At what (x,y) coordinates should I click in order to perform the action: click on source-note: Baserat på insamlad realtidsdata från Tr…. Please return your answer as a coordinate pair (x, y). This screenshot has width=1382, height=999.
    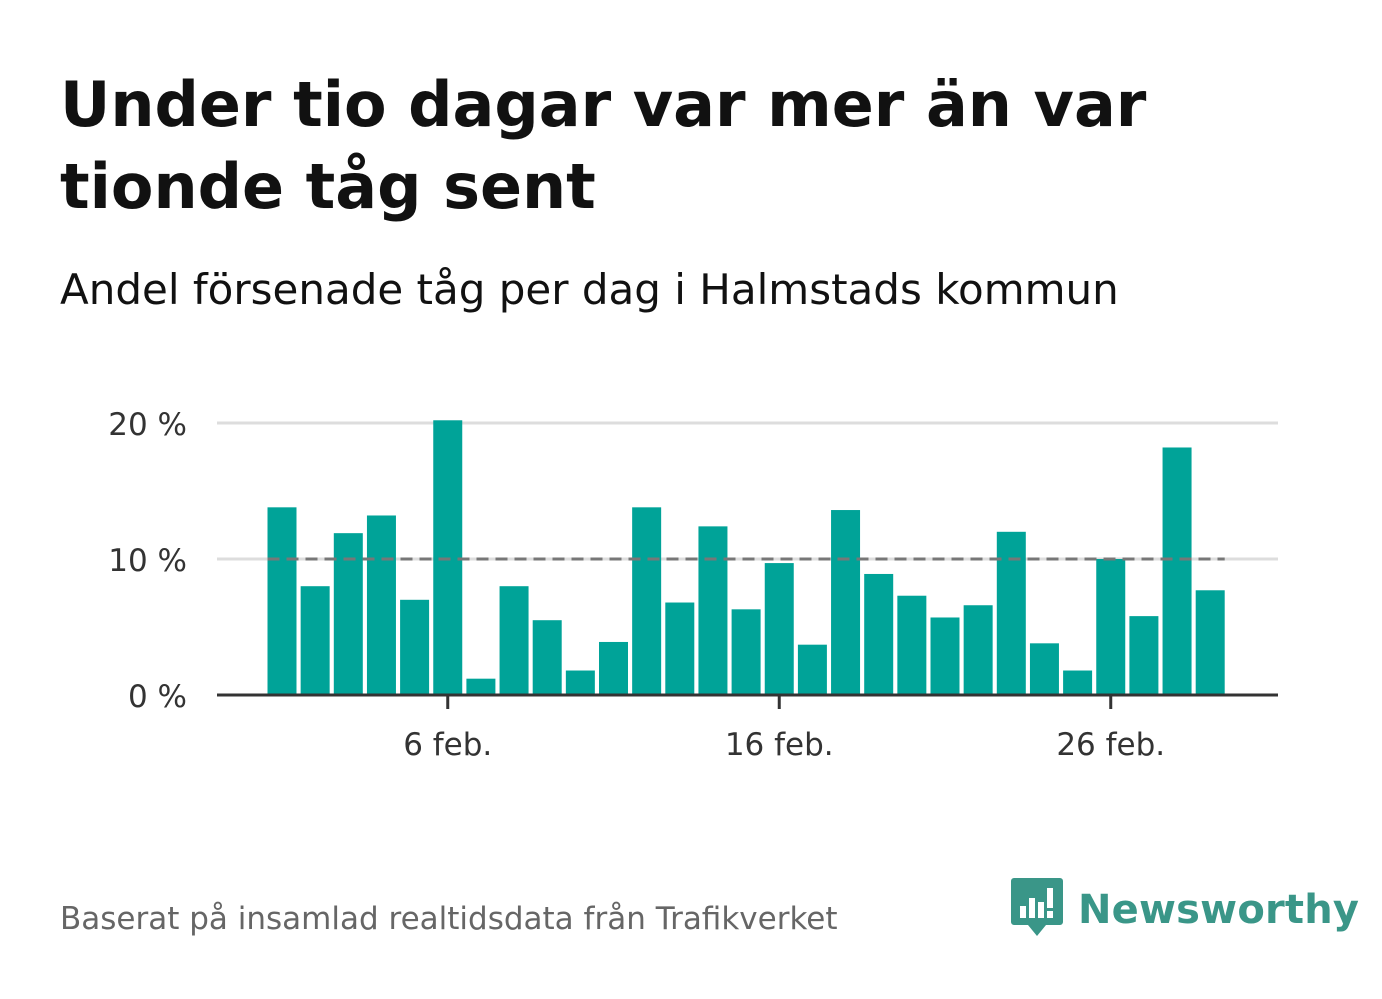
    Looking at the image, I should click on (449, 919).